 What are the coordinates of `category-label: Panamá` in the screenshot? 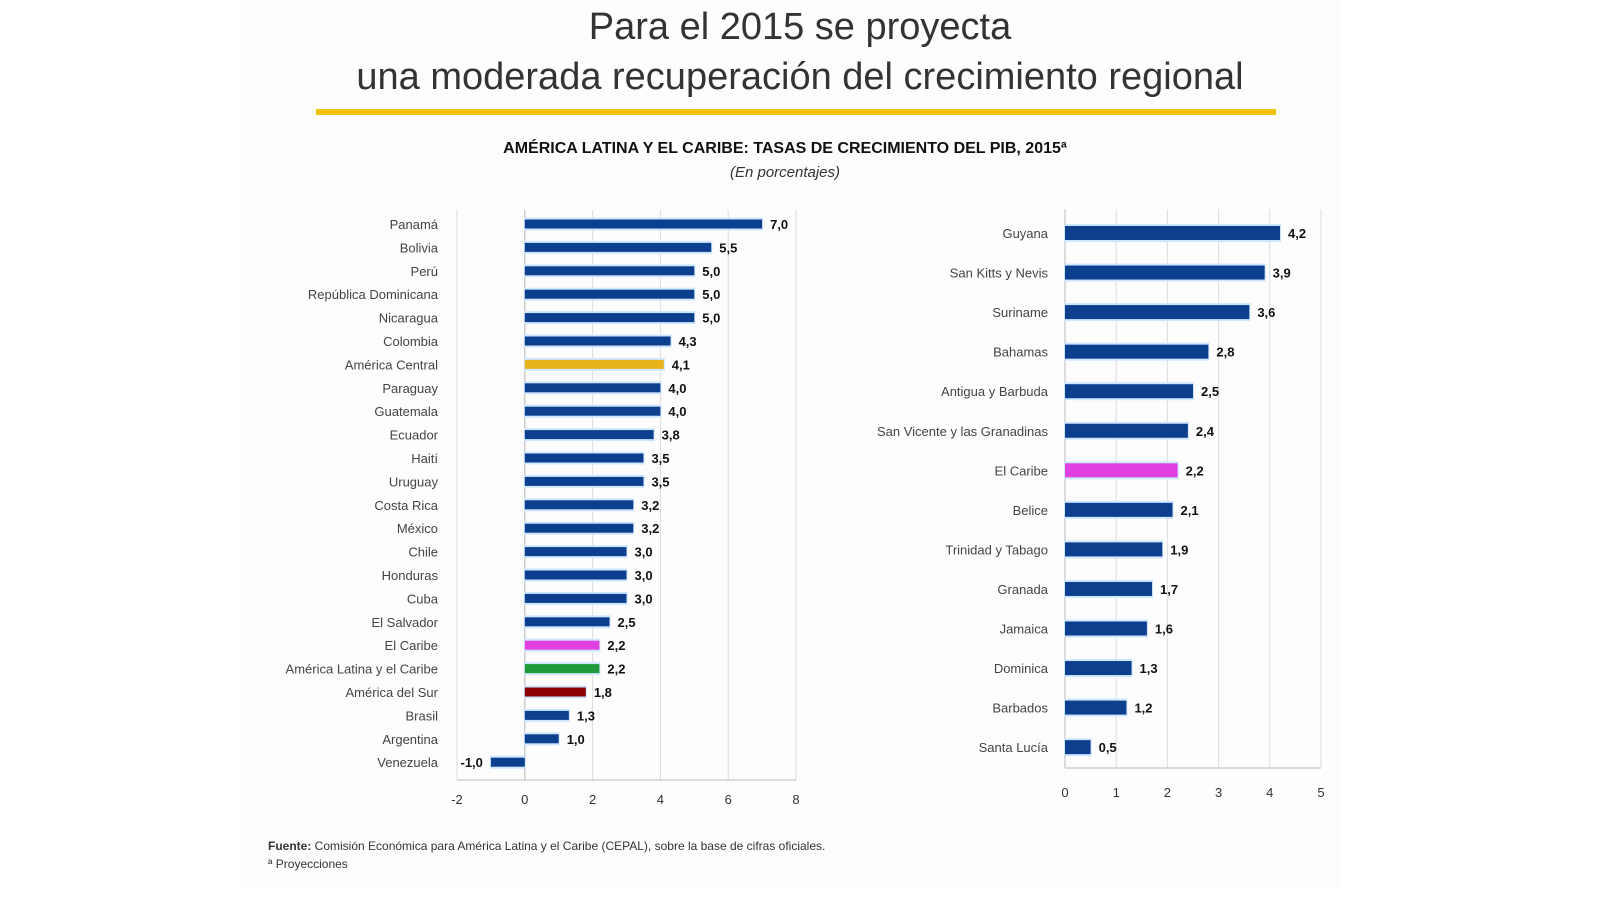 It's located at (414, 224).